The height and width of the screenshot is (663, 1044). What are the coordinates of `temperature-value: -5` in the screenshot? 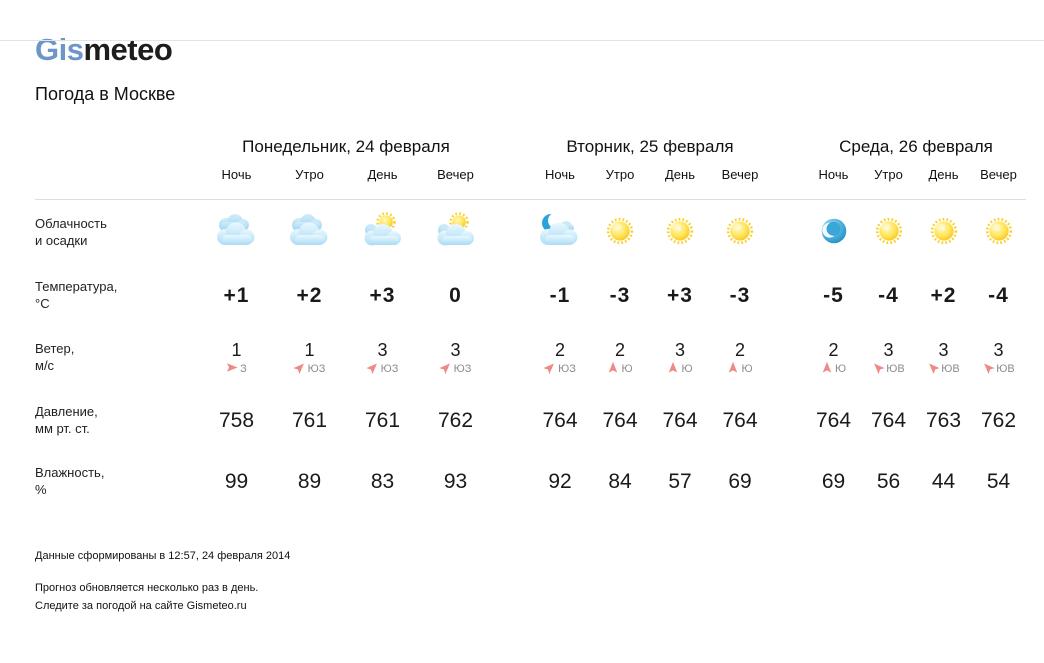 It's located at (833, 295).